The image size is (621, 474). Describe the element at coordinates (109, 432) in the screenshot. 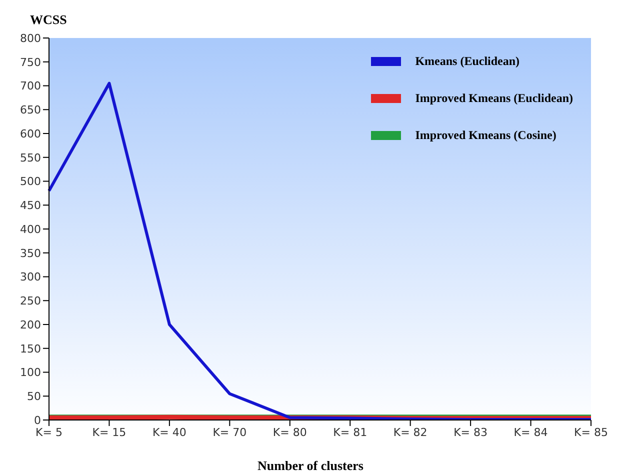

I see `x-tick-label: K= 15` at that location.